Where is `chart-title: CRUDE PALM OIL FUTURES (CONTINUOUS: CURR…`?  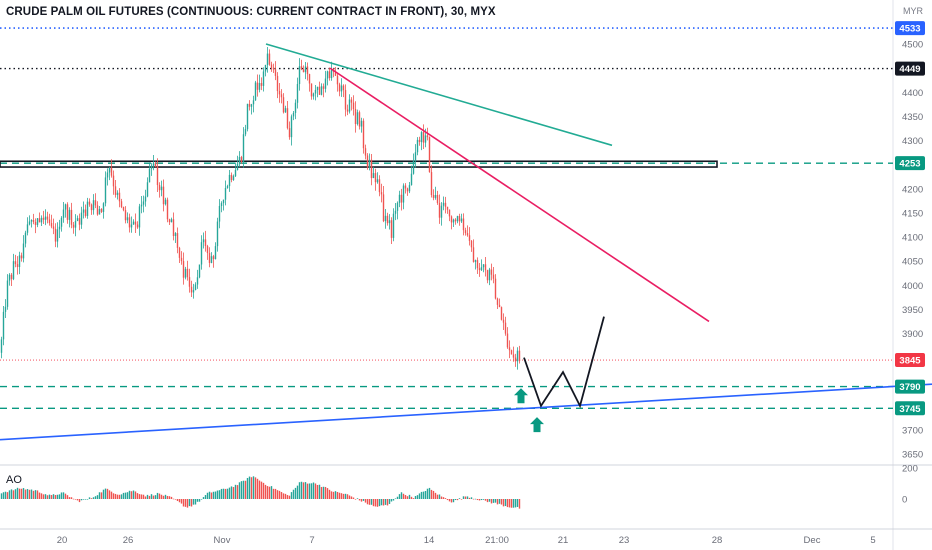 chart-title: CRUDE PALM OIL FUTURES (CONTINUOUS: CURR… is located at coordinates (251, 12).